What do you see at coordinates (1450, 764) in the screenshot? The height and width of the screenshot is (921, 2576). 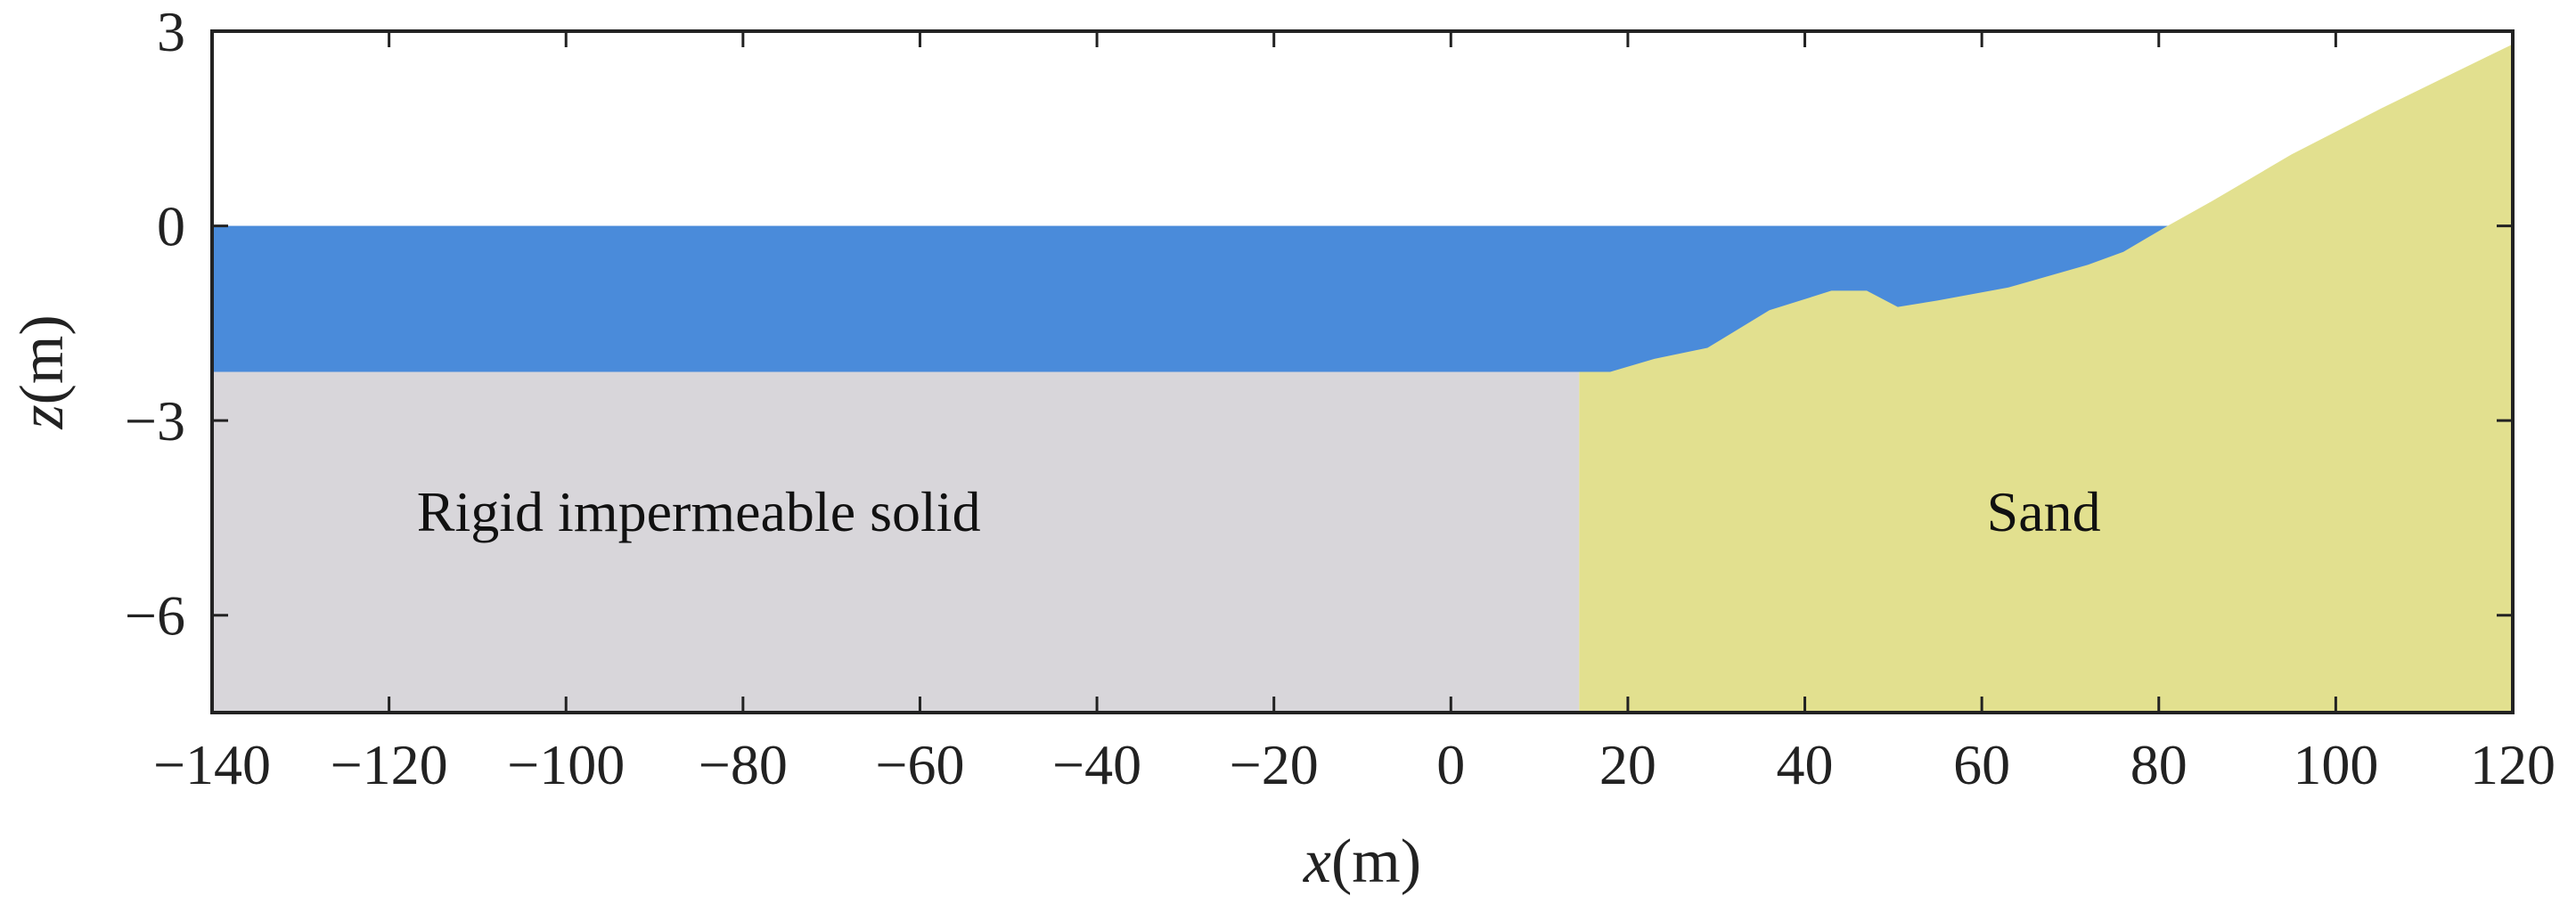 I see `x-tick-label: 0` at bounding box center [1450, 764].